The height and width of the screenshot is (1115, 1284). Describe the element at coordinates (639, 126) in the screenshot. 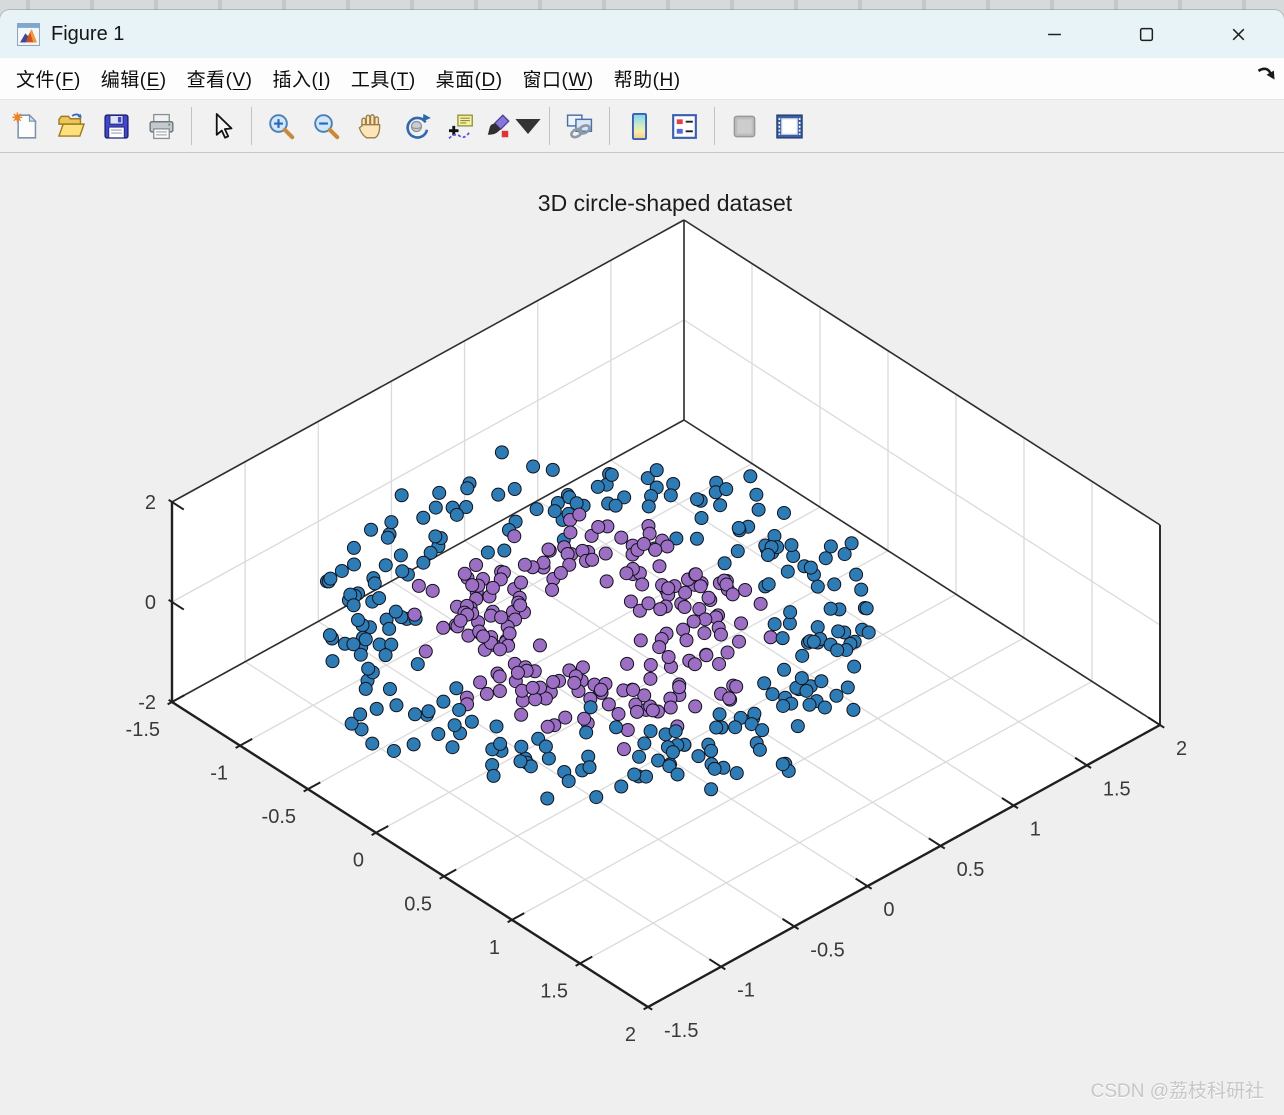

I see `insert-colorbar-button` at that location.